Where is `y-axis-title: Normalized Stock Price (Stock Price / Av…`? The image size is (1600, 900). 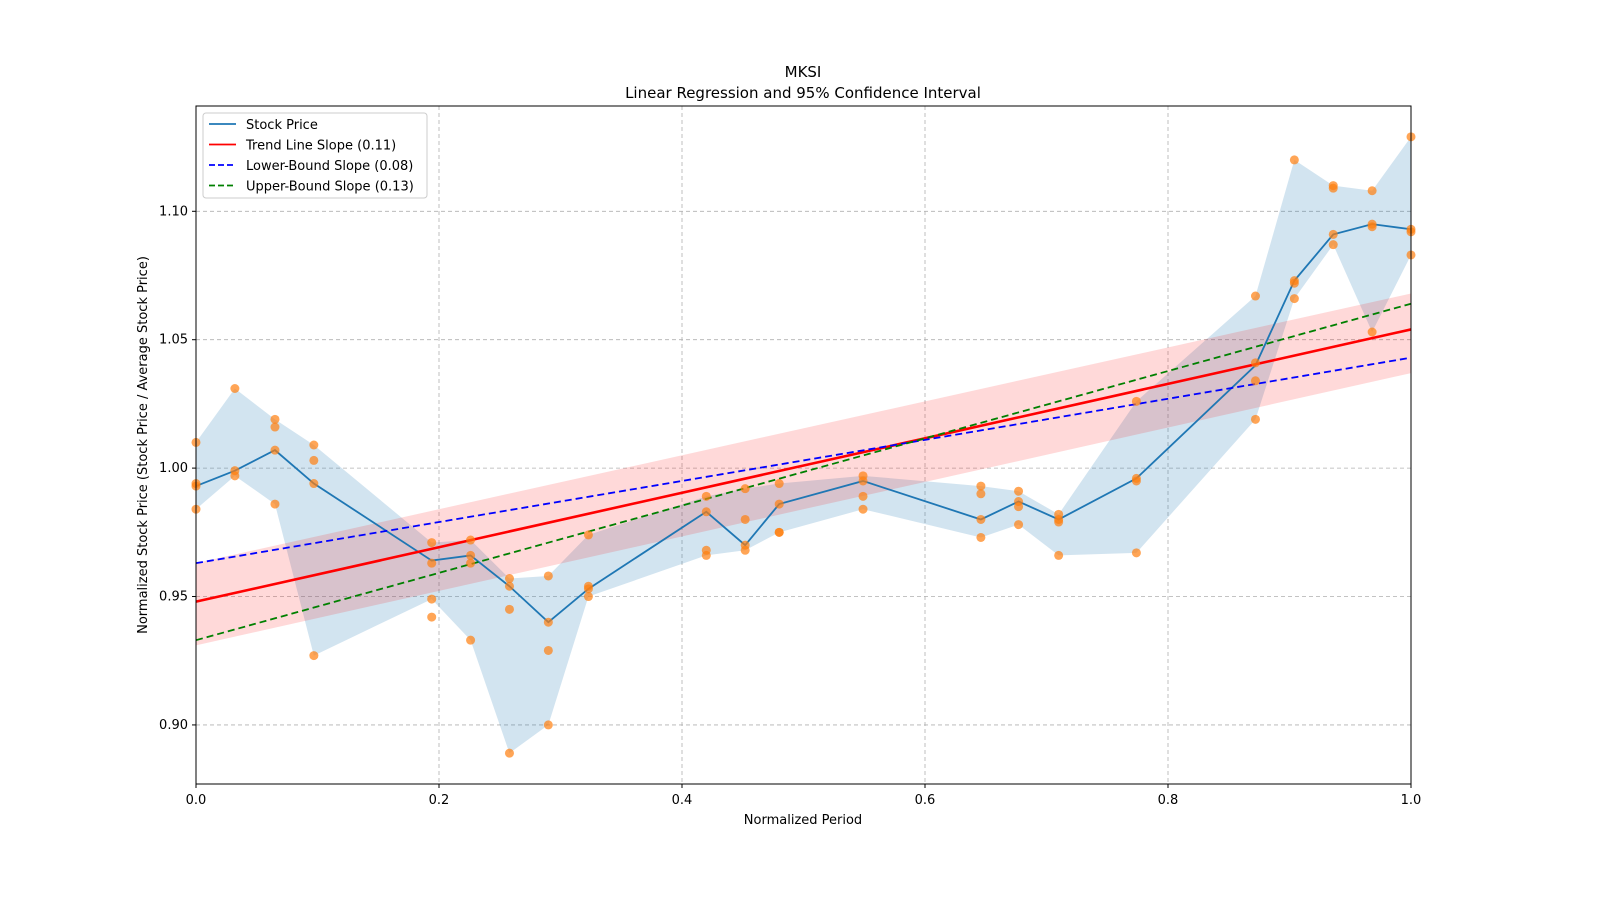
y-axis-title: Normalized Stock Price (Stock Price / Av… is located at coordinates (143, 445).